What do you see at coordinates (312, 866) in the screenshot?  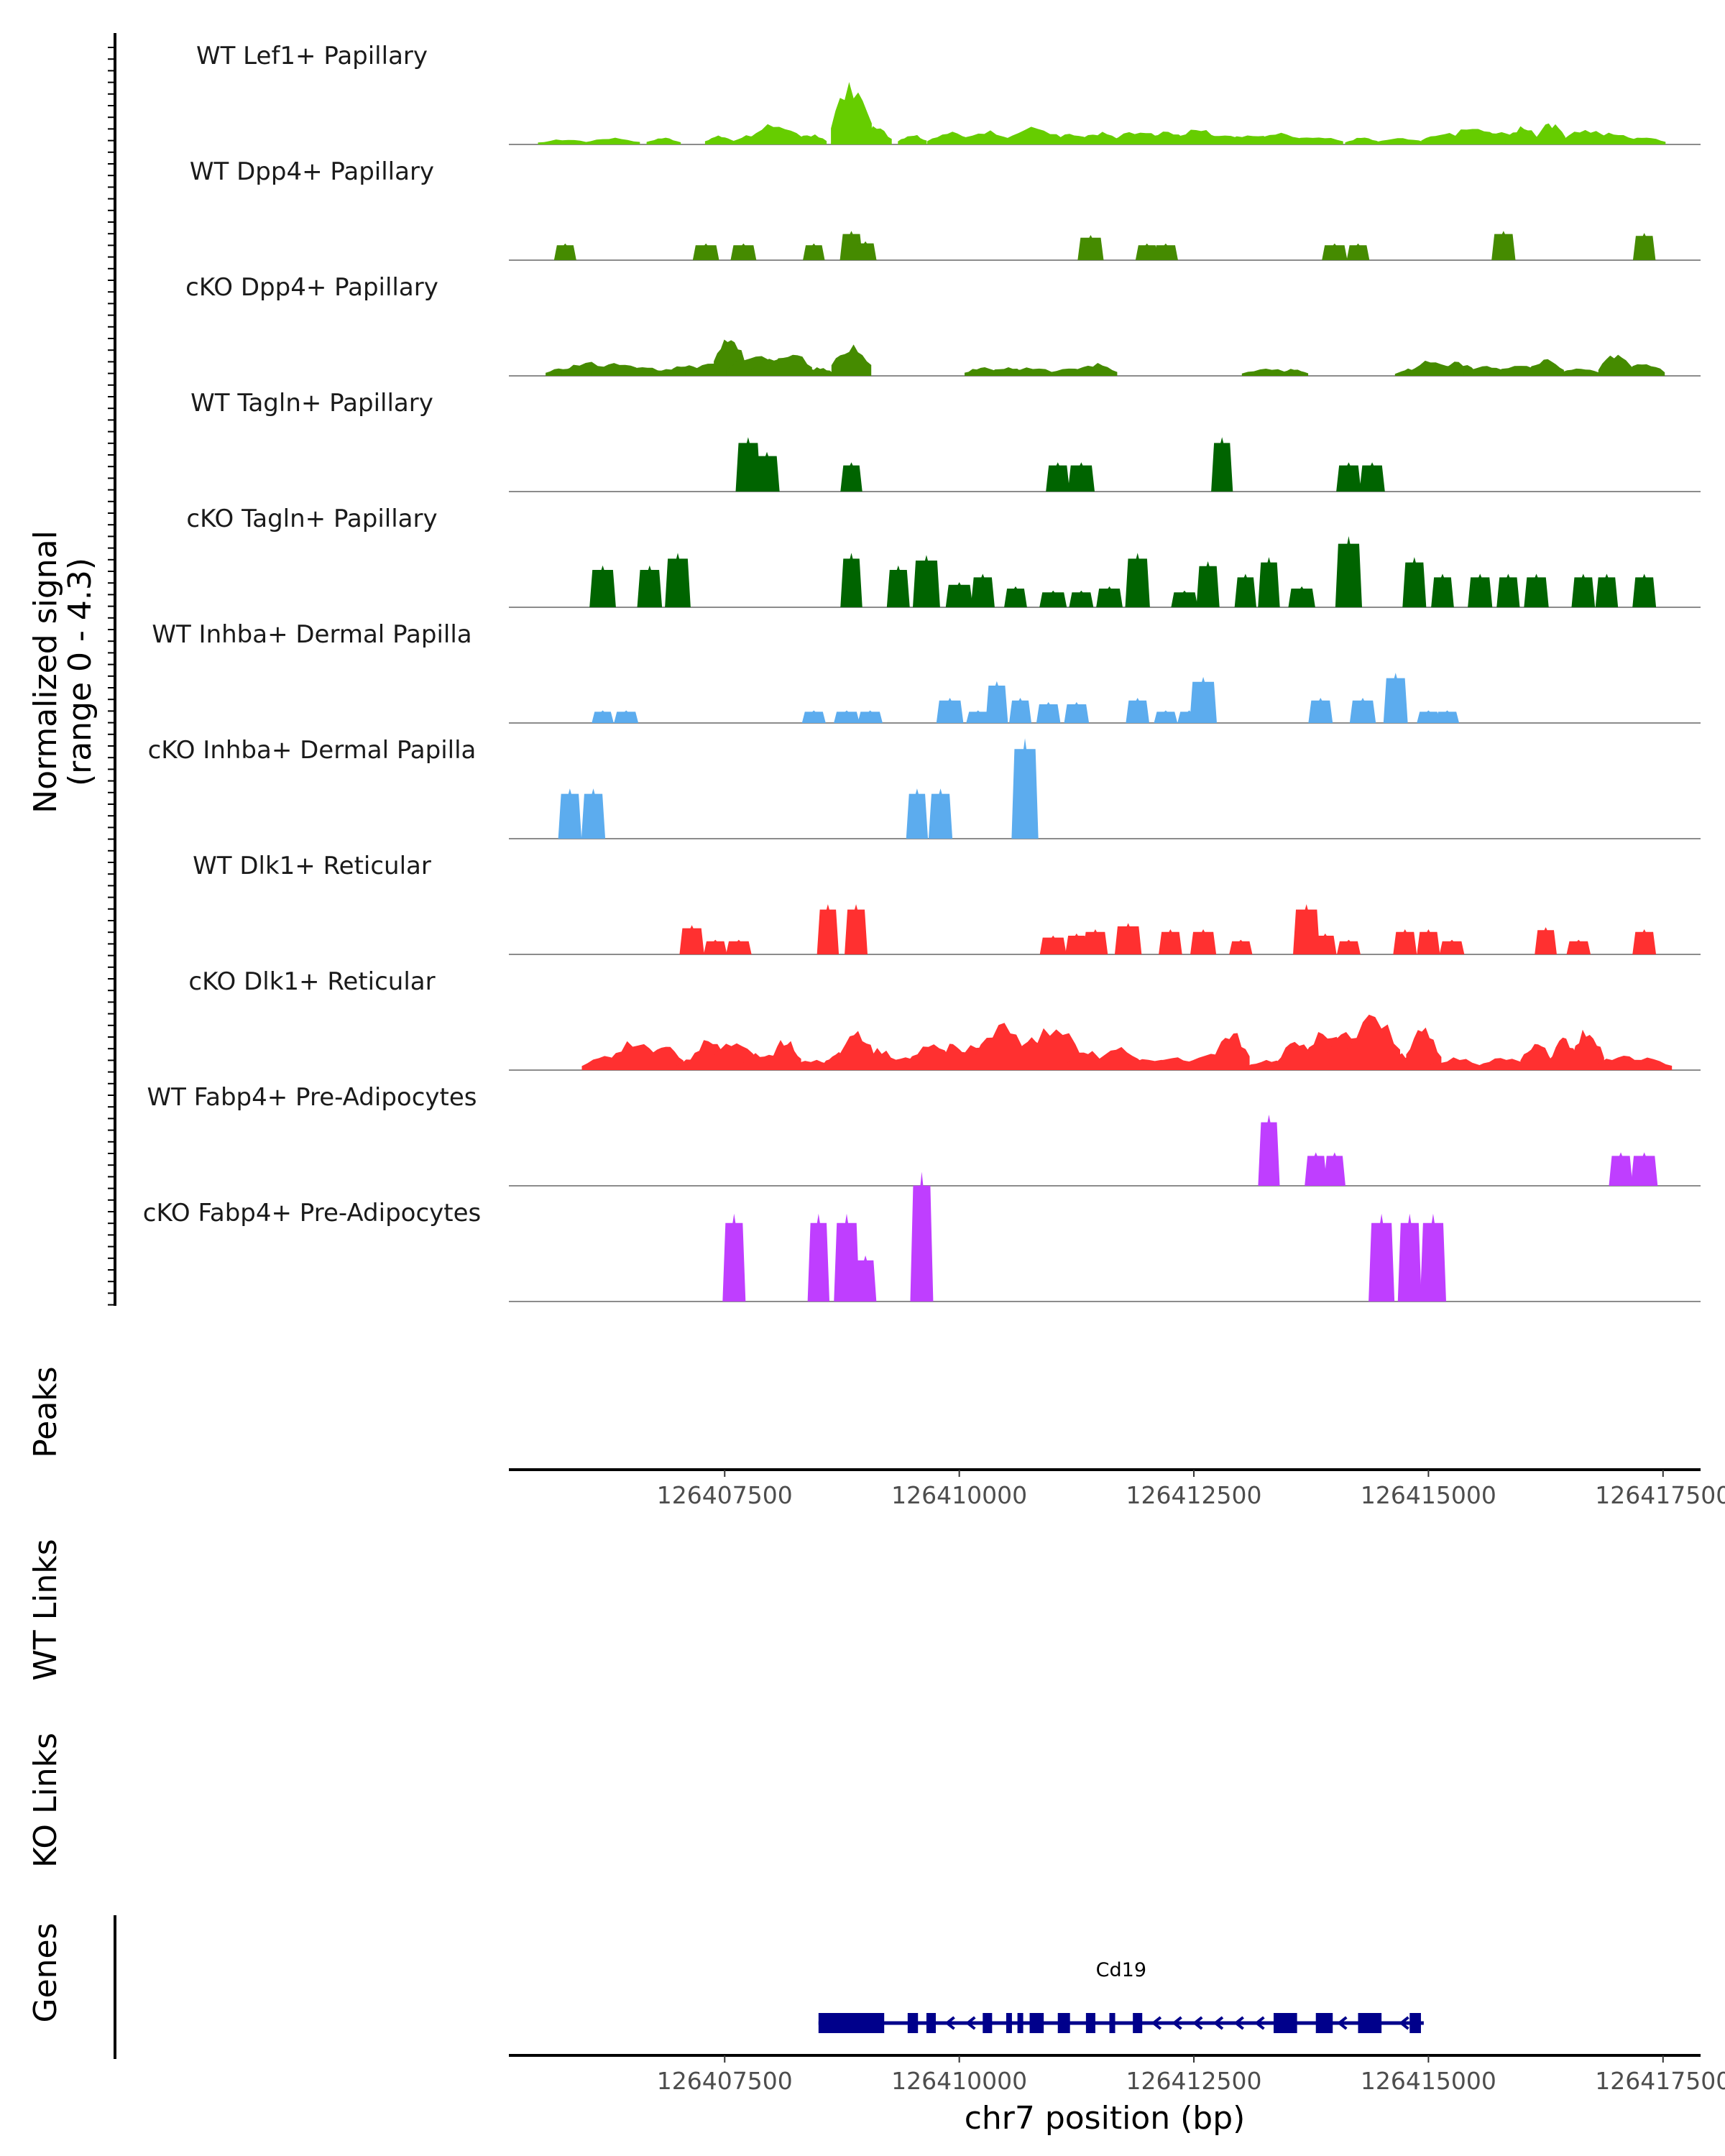 I see `track-label: WT Dlk1+ Reticular` at bounding box center [312, 866].